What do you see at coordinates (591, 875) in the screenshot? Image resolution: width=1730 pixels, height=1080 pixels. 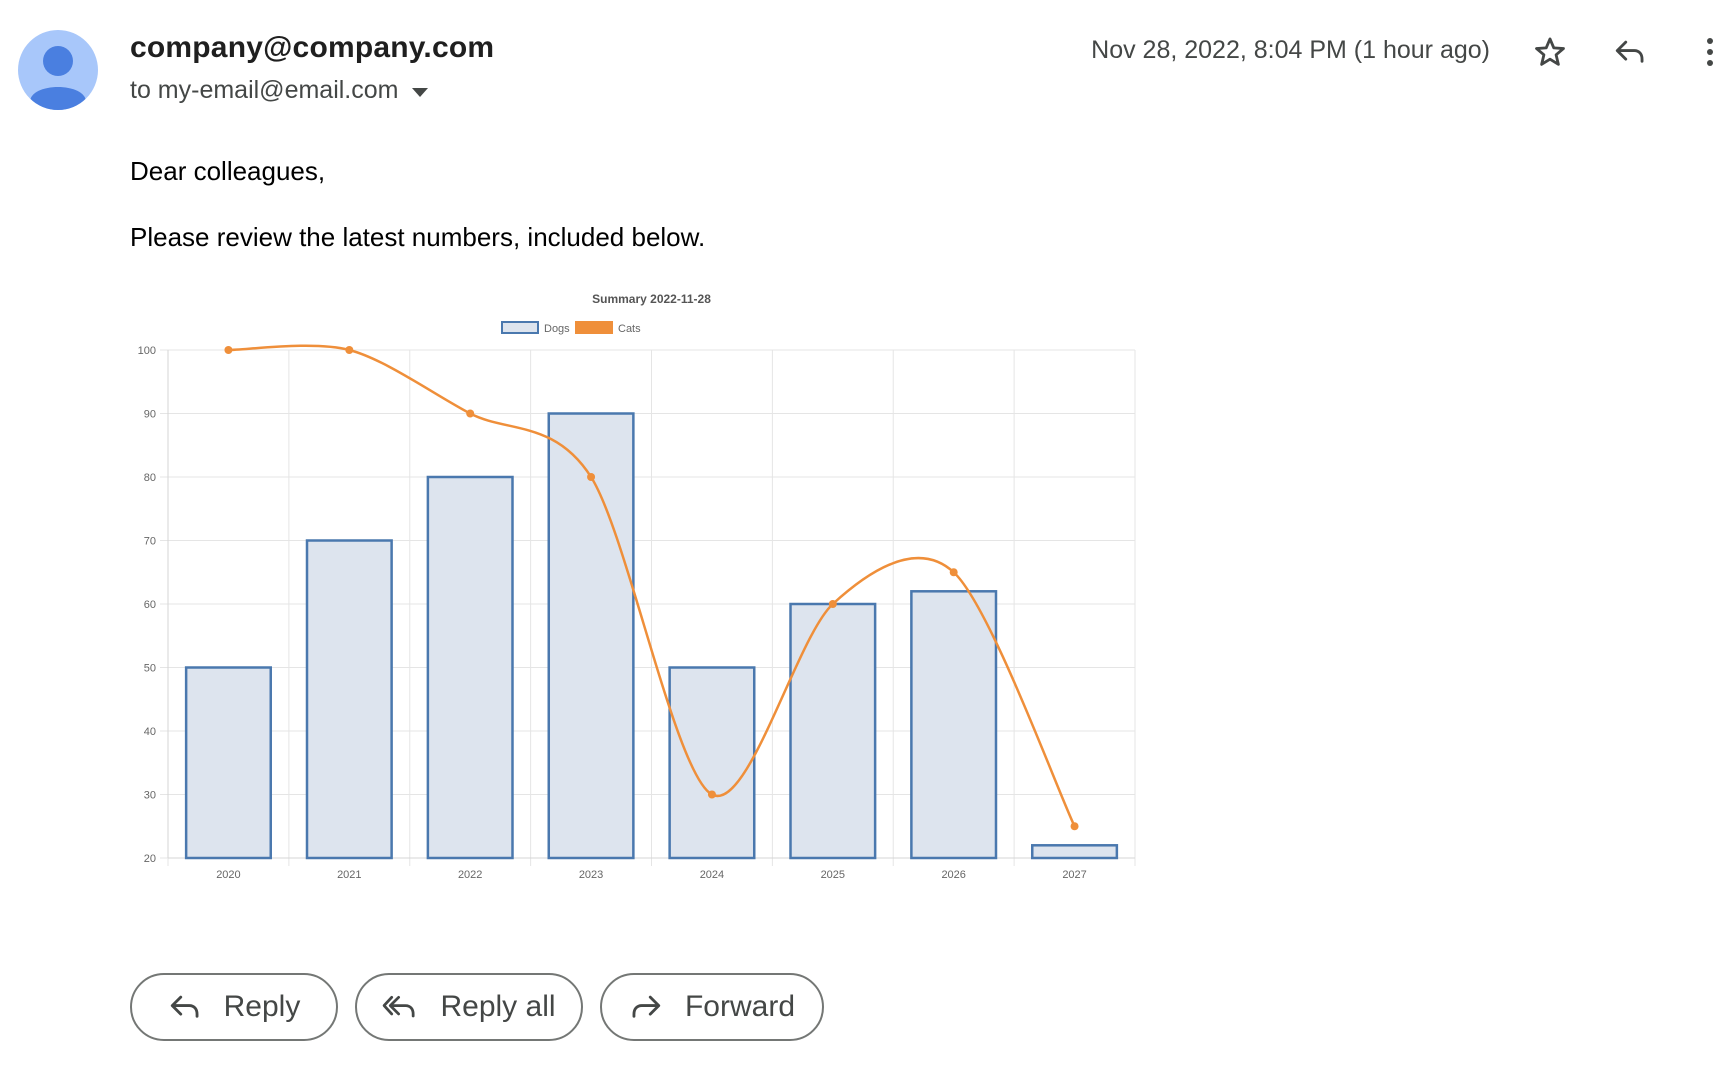 I see `x-tick-label: 2023` at bounding box center [591, 875].